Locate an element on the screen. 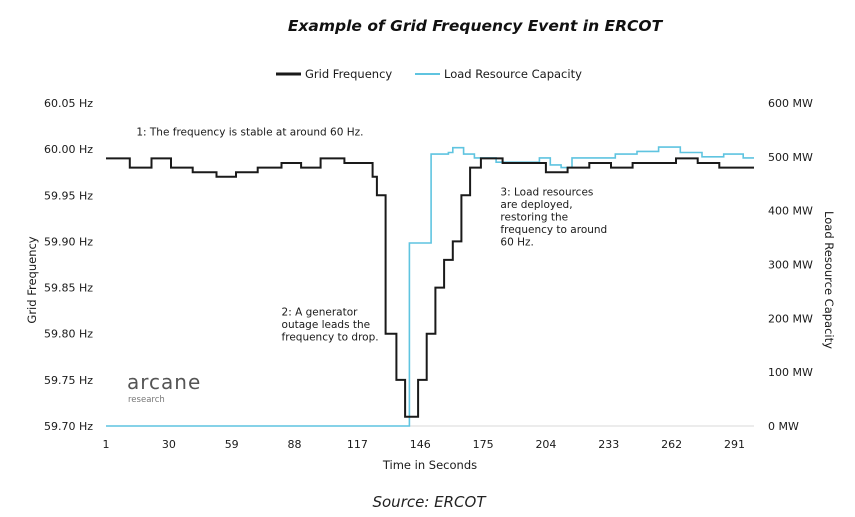 This screenshot has width=855, height=517. x-tick-label: 146 is located at coordinates (420, 444).